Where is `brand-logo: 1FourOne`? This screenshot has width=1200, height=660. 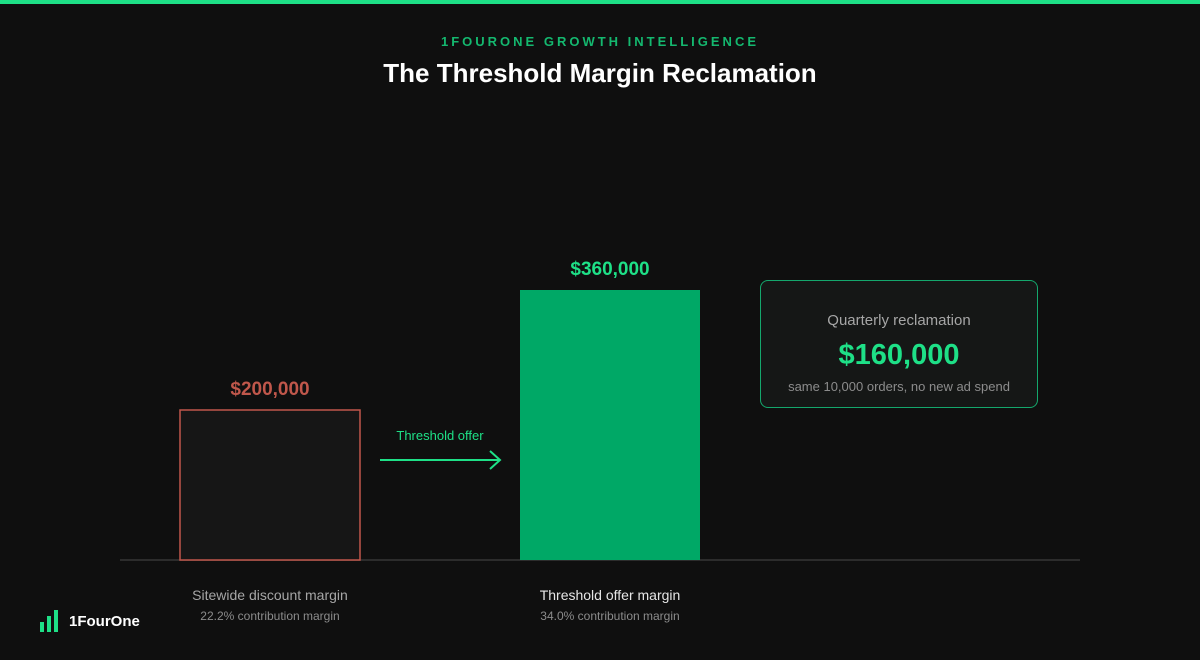
brand-logo: 1FourOne is located at coordinates (90, 621).